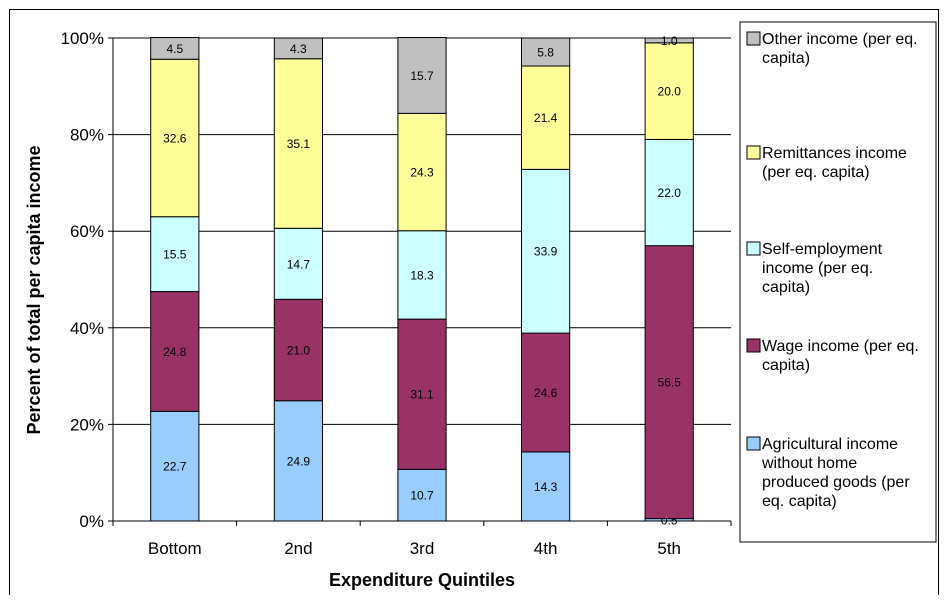 The image size is (947, 600). What do you see at coordinates (87, 424) in the screenshot?
I see `y-tick-label: 20%` at bounding box center [87, 424].